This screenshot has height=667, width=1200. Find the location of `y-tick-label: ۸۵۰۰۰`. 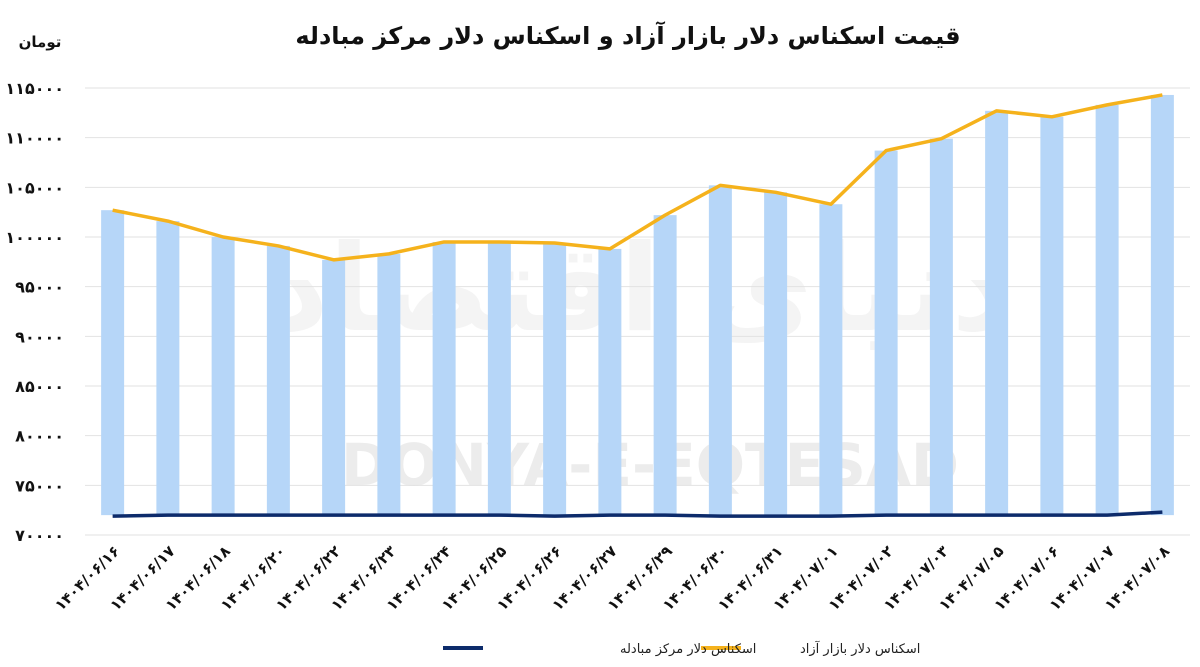

y-tick-label: ۸۵۰۰۰ is located at coordinates (39, 386).